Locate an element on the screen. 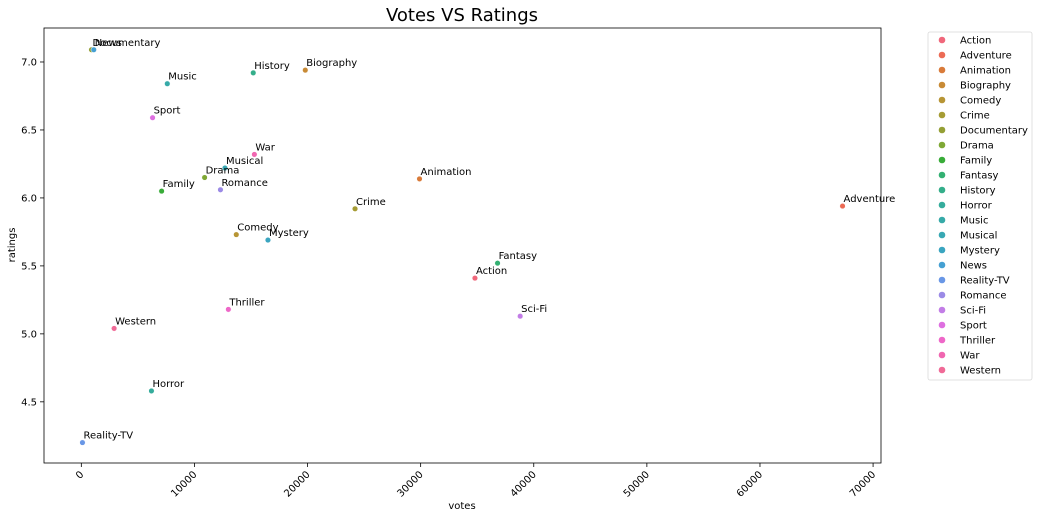  legend-entry-biography: Biography is located at coordinates (985, 86).